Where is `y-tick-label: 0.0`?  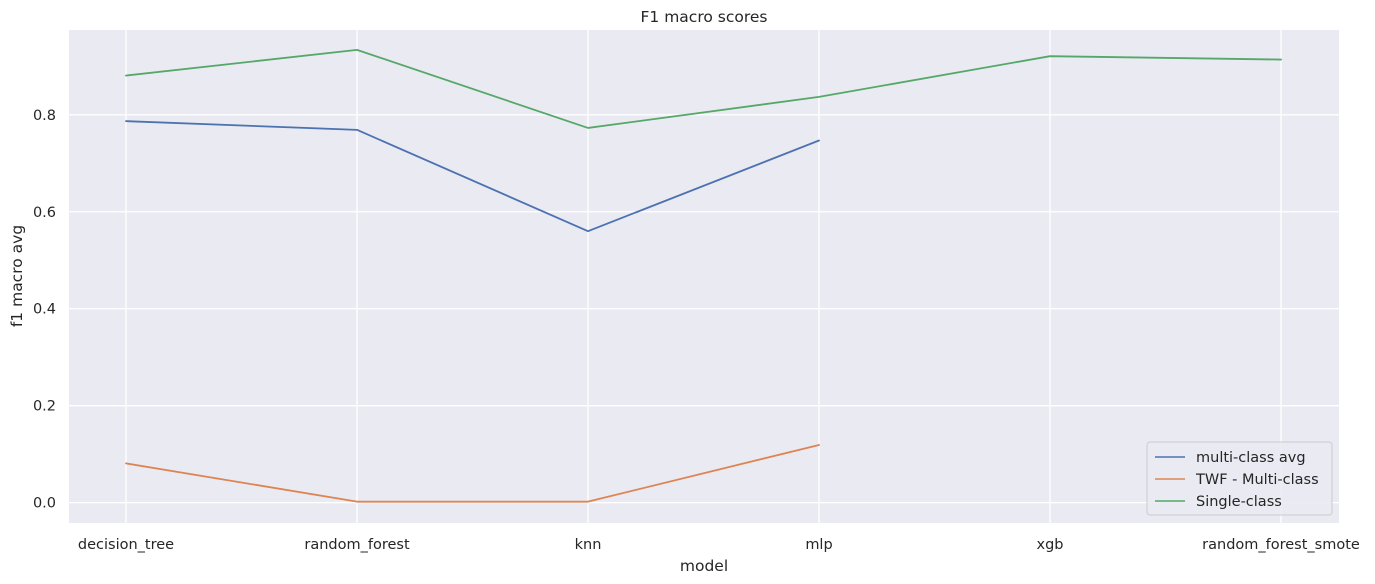 y-tick-label: 0.0 is located at coordinates (44, 504).